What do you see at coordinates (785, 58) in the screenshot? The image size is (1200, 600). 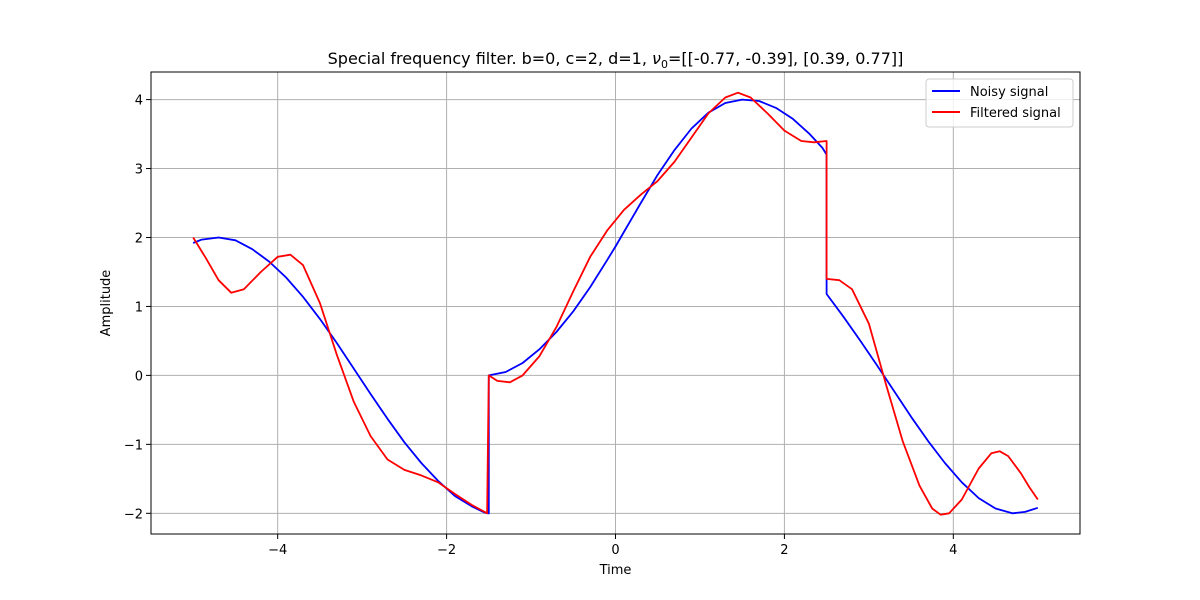 I see `chart-title-suffix: =[[-0.77, -0.39], [0.39, 0.77]]` at bounding box center [785, 58].